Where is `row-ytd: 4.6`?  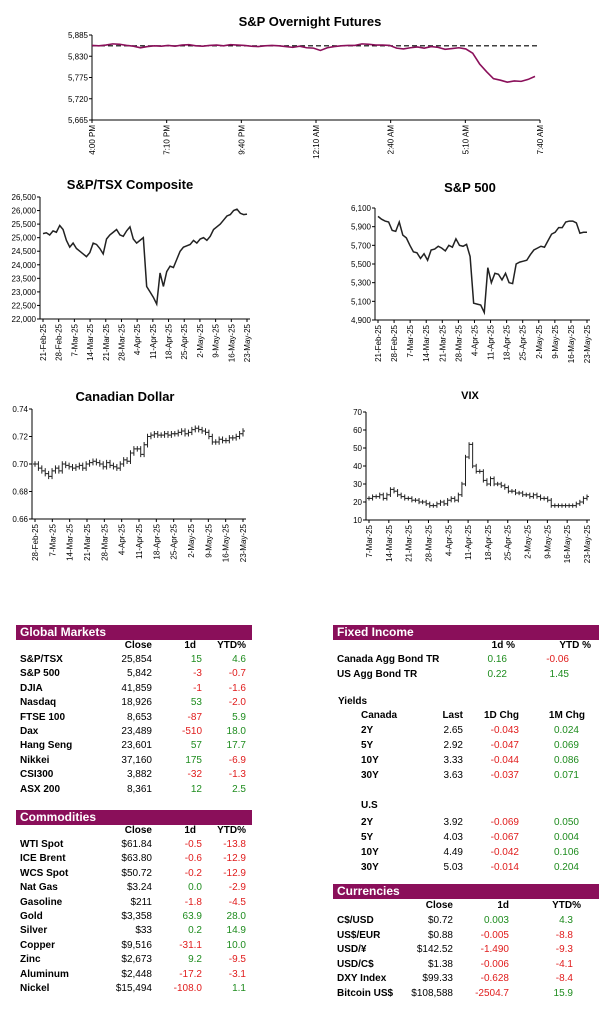 row-ytd: 4.6 is located at coordinates (239, 659).